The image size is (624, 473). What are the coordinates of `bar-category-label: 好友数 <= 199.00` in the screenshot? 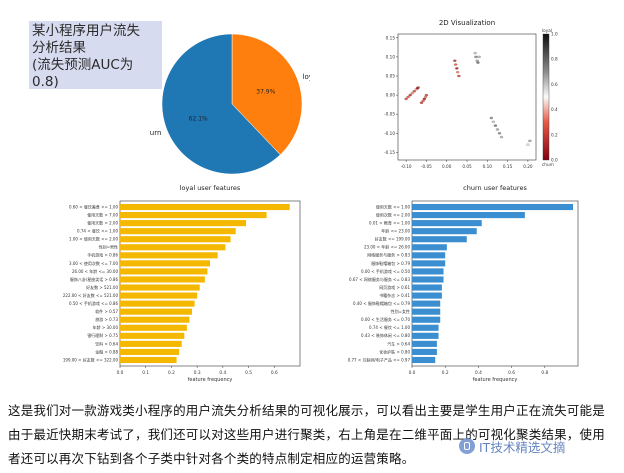 It's located at (393, 239).